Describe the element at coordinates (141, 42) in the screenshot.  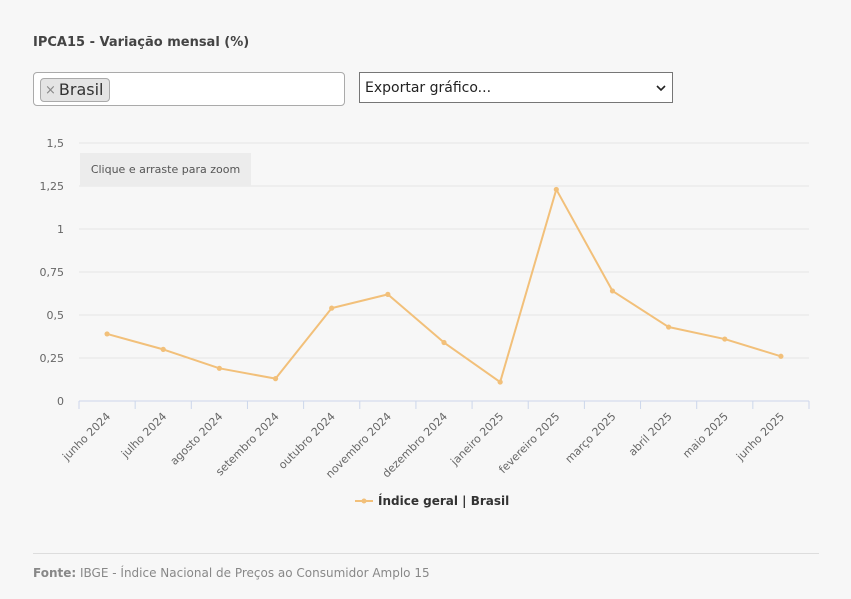
I see `chart-title: IPCA15 - Variação mensal (%)` at that location.